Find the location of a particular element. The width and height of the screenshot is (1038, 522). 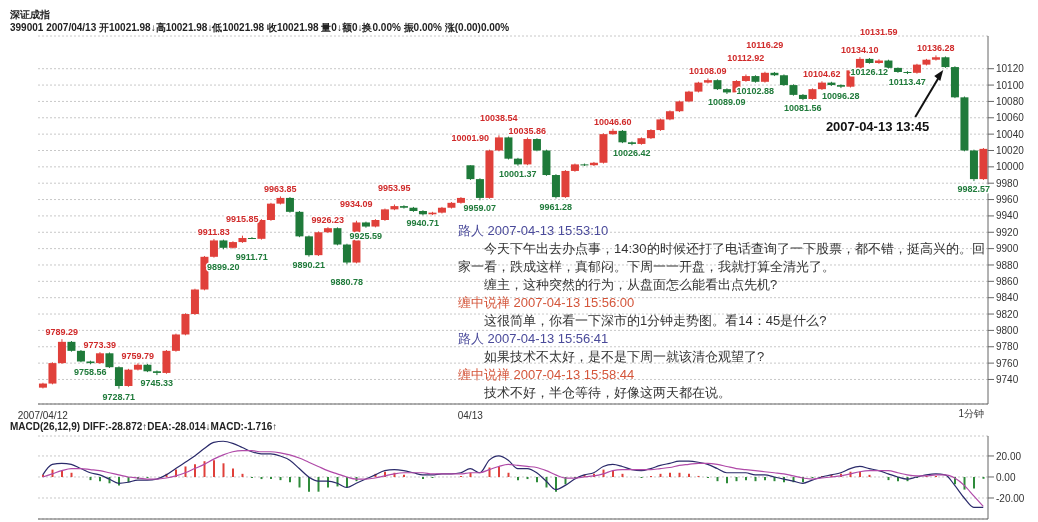

annotation: 10001.37 is located at coordinates (517, 173).